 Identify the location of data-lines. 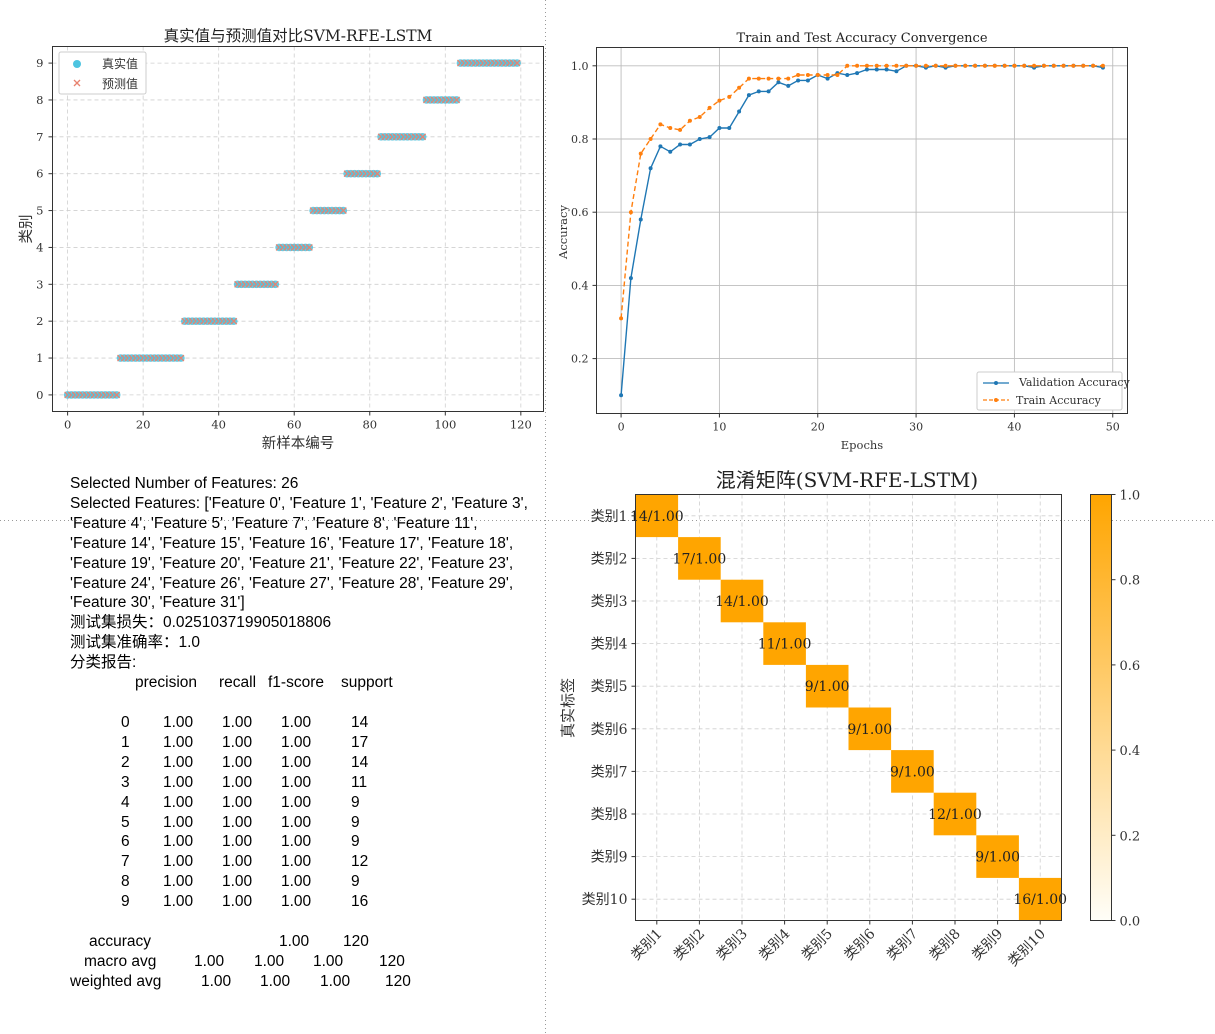
(862, 230).